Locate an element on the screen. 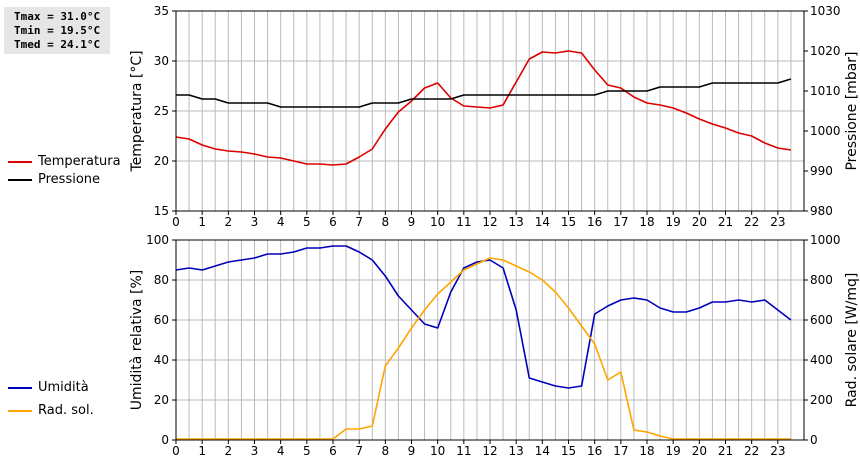 The image size is (860, 460). chart-bottom-x-tick-label: 16 is located at coordinates (594, 451).